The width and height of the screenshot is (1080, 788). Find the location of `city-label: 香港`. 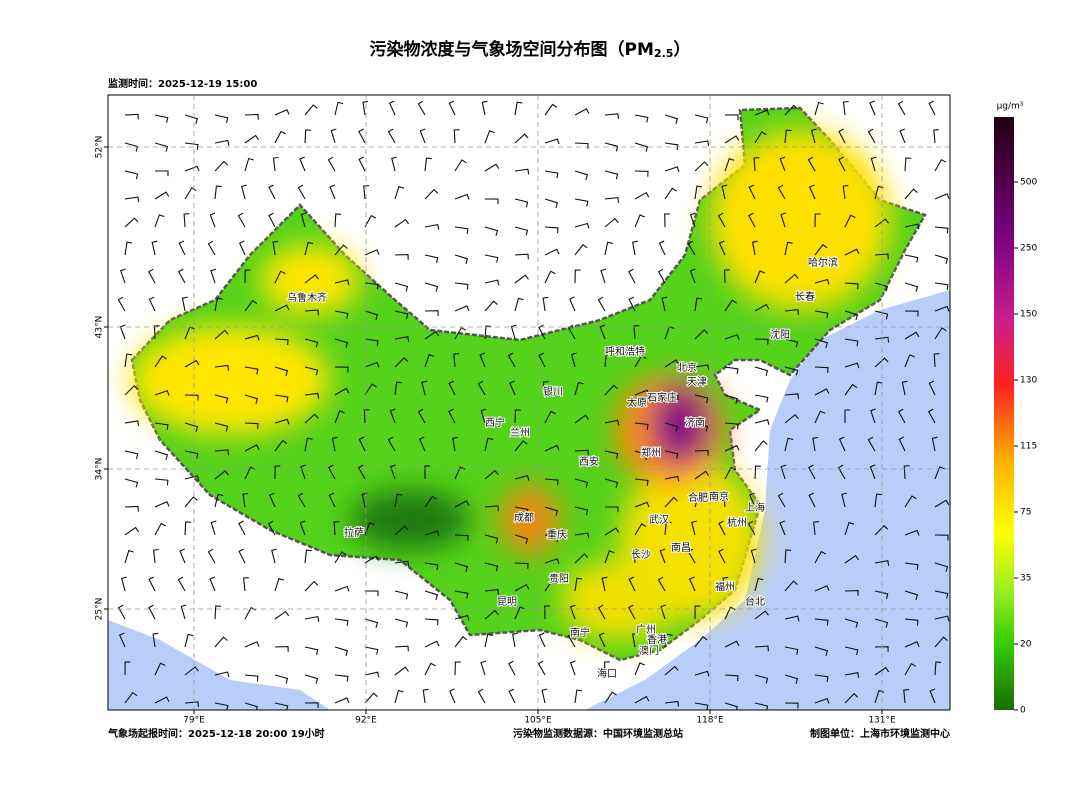

city-label: 香港 is located at coordinates (657, 640).